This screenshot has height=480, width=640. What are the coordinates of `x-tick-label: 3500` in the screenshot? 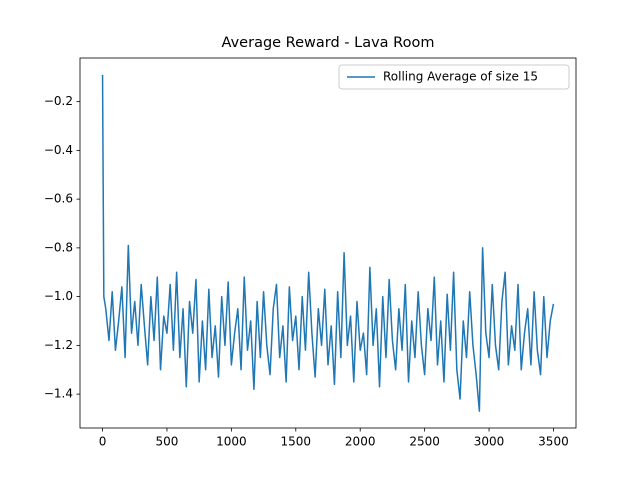 It's located at (553, 442).